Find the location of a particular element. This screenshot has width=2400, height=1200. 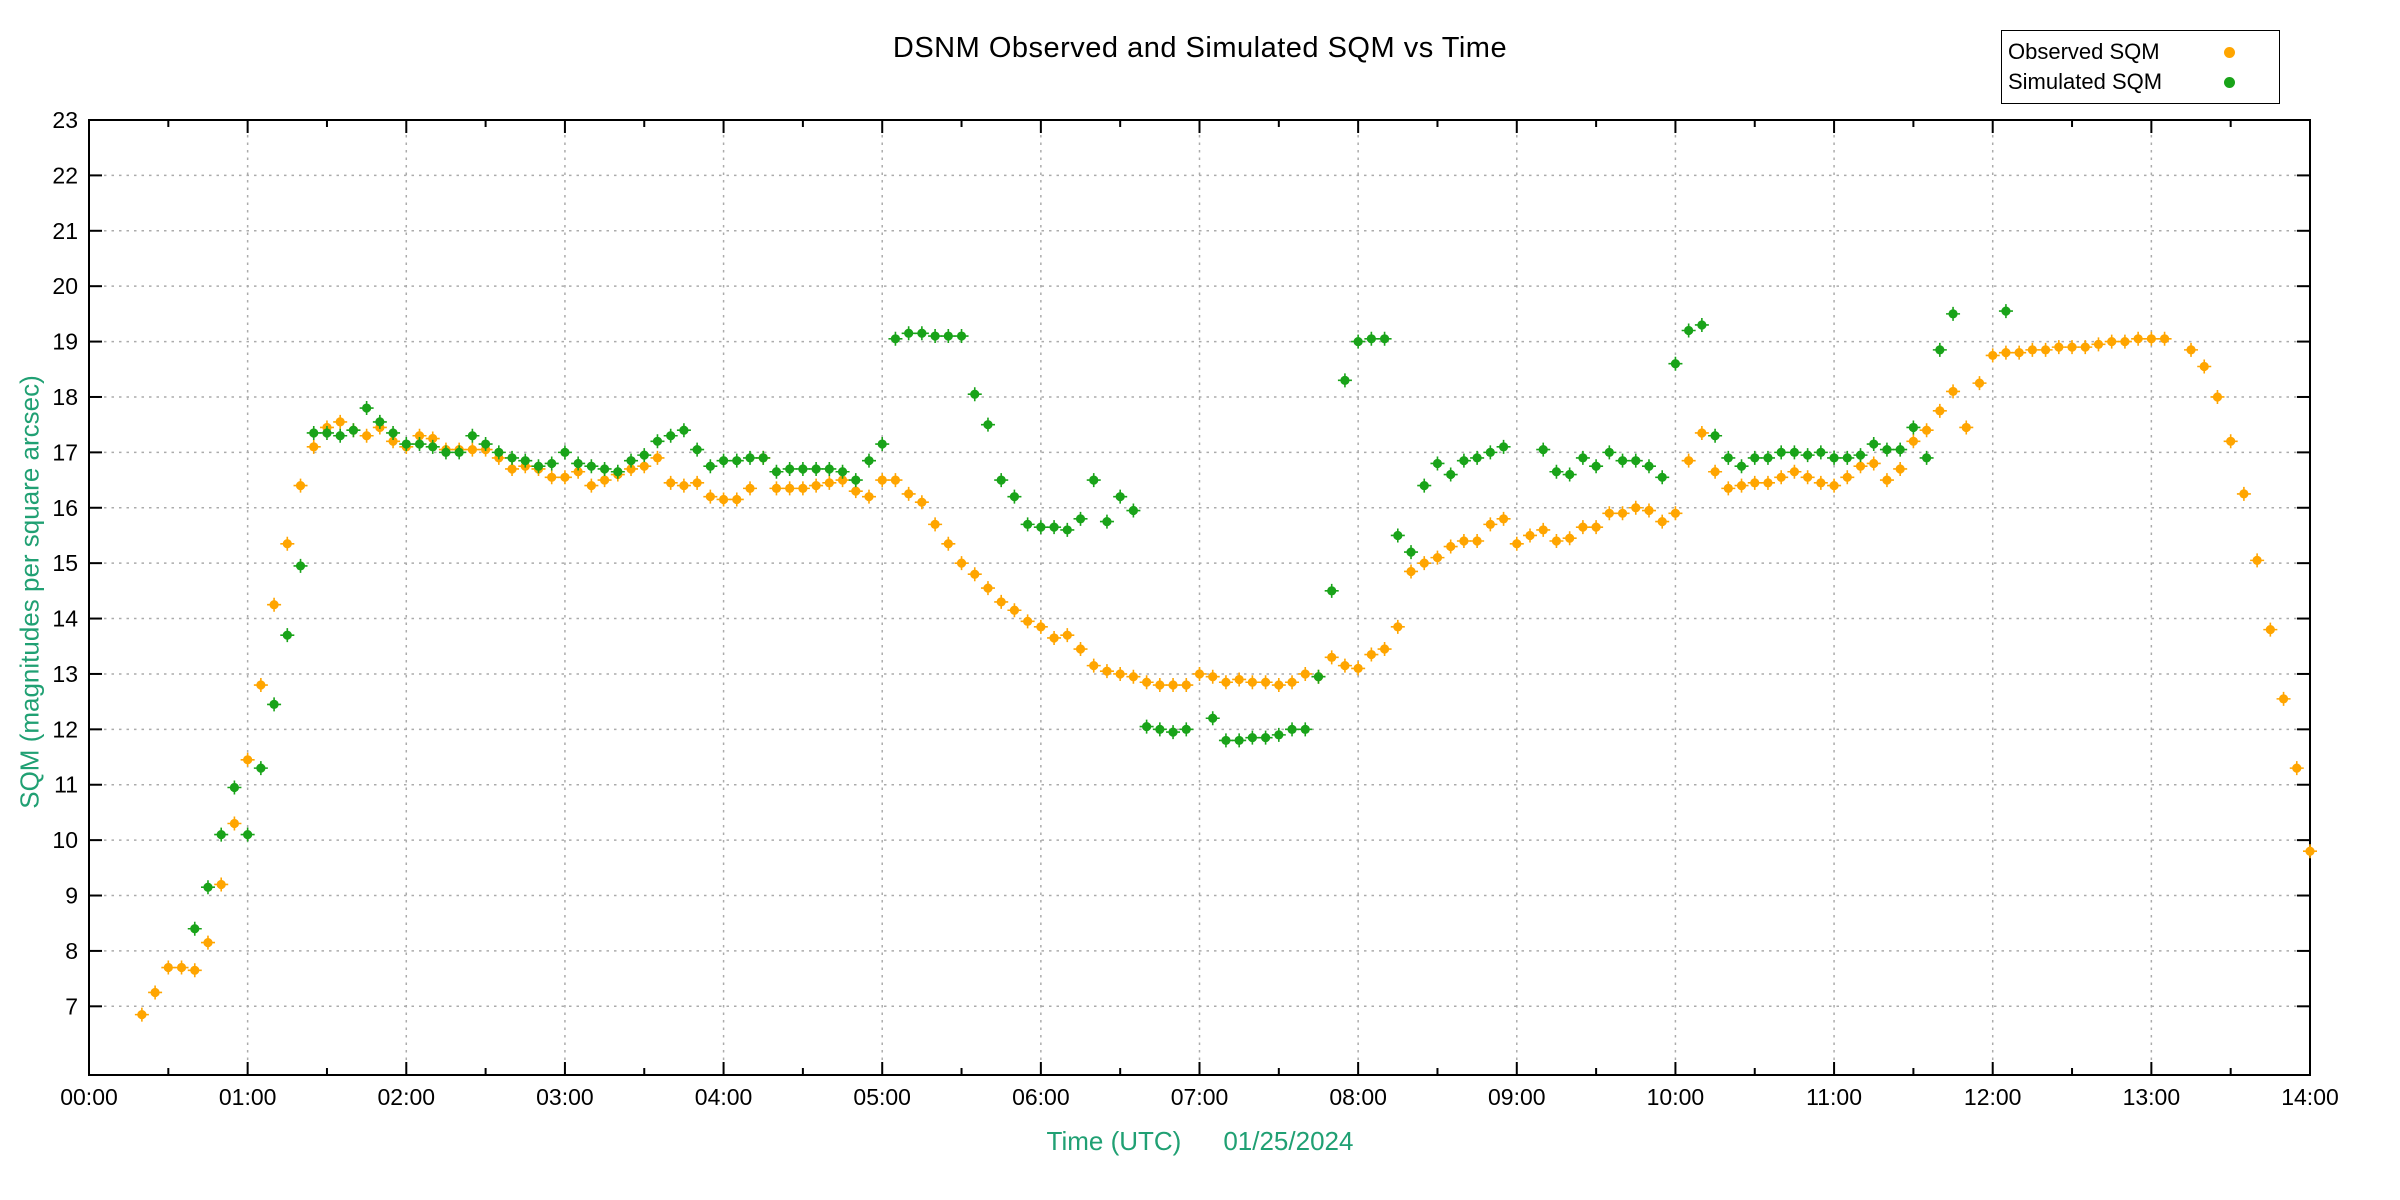

chart-title: DSNM Observed and Simulated SQM vs Time is located at coordinates (1200, 48).